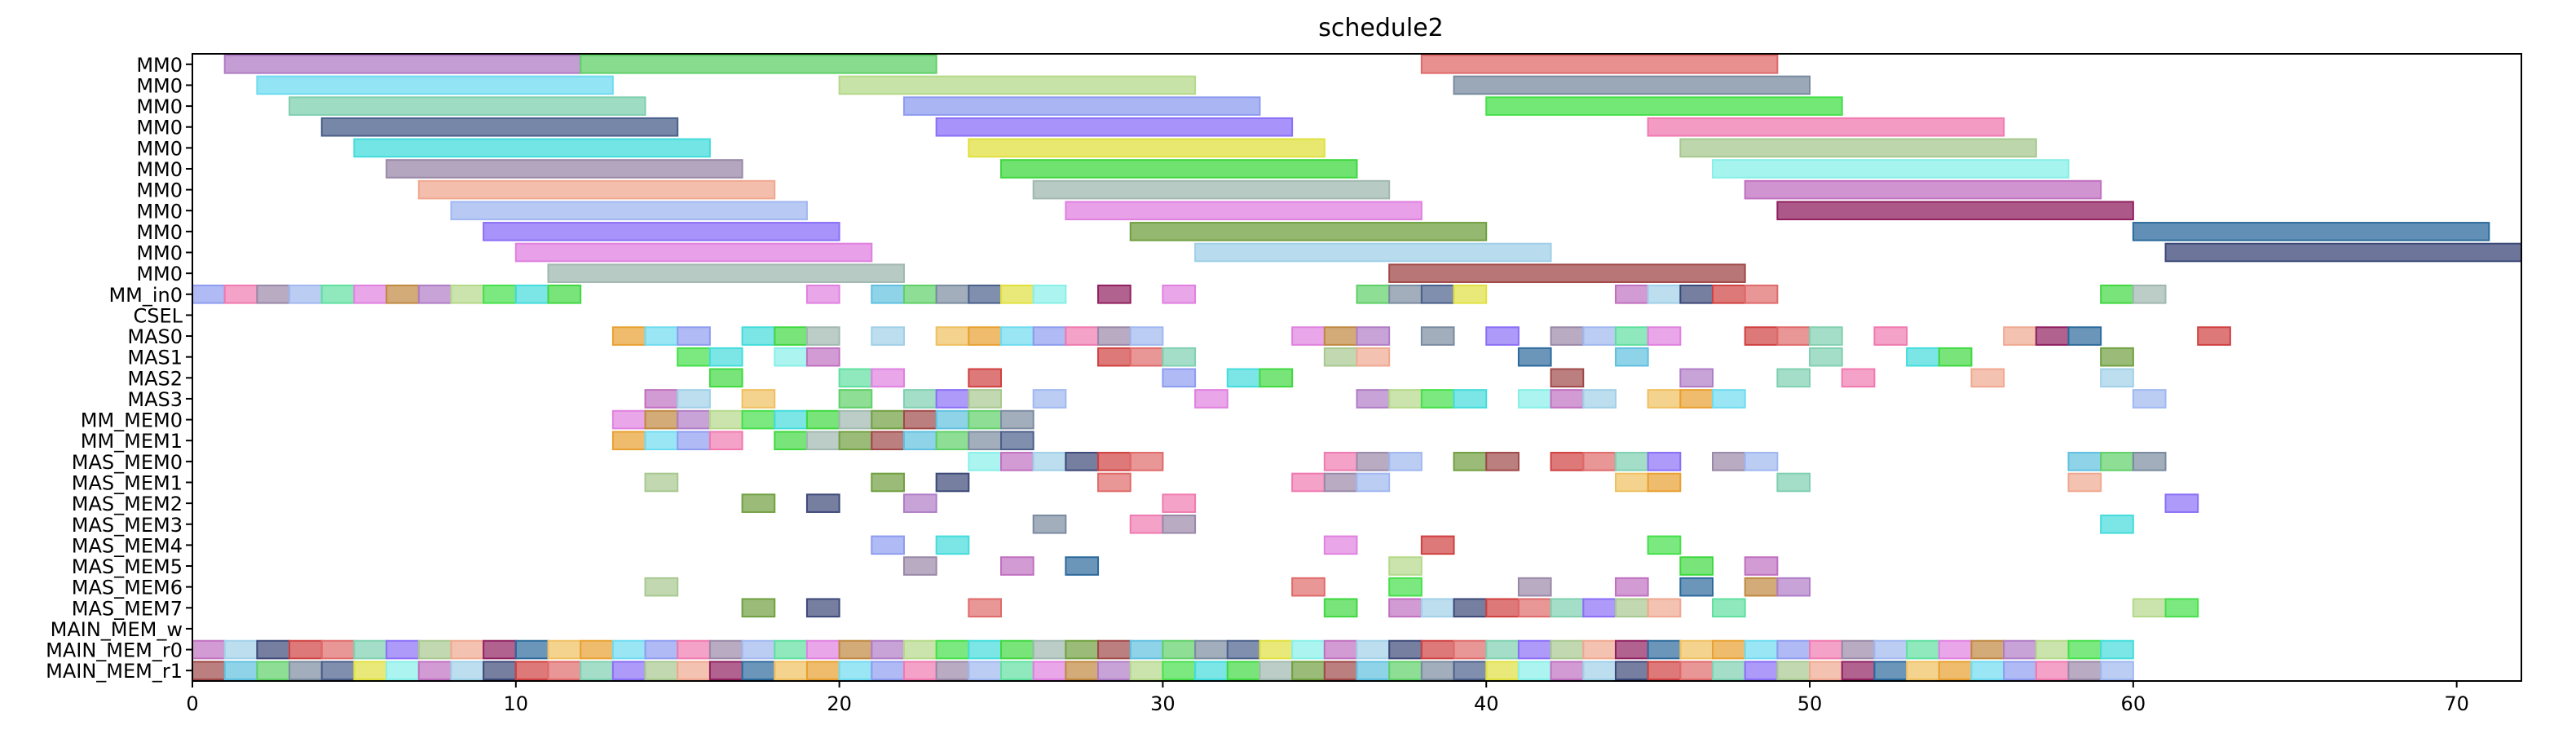 The height and width of the screenshot is (734, 2576). Describe the element at coordinates (127, 545) in the screenshot. I see `y-tick-label: MAS_MEM4` at that location.